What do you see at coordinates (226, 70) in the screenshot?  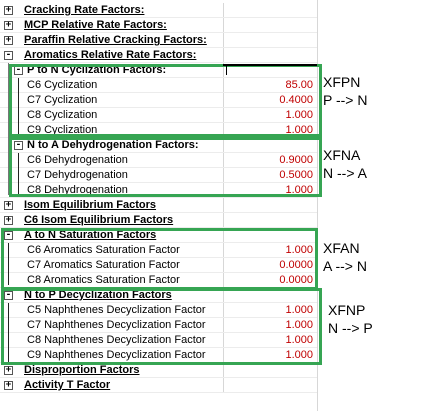 I see `text-cursor` at bounding box center [226, 70].